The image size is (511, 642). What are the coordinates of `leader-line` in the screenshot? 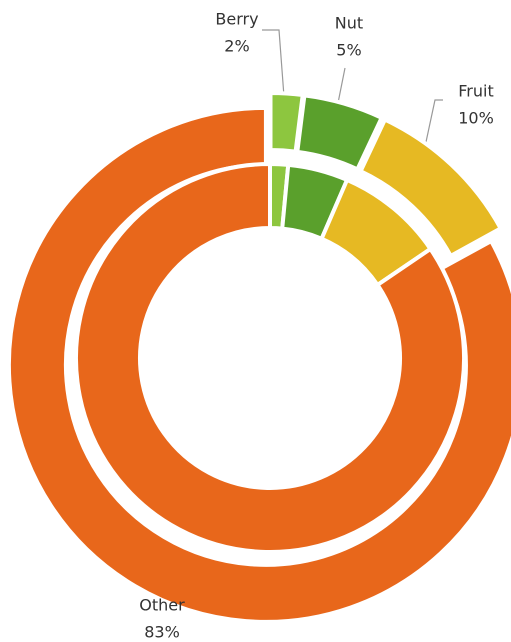 It's located at (274, 70).